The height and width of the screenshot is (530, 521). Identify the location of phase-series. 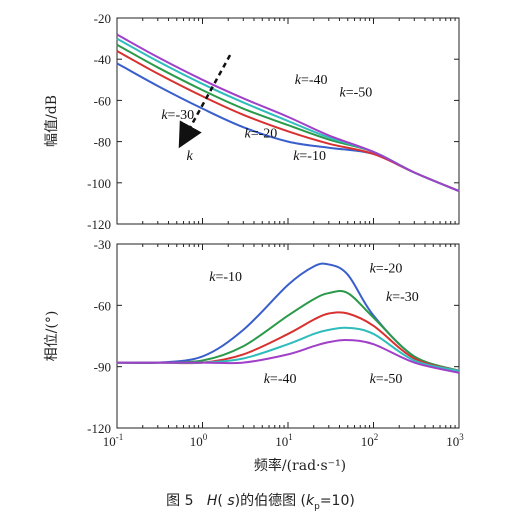
(288, 318).